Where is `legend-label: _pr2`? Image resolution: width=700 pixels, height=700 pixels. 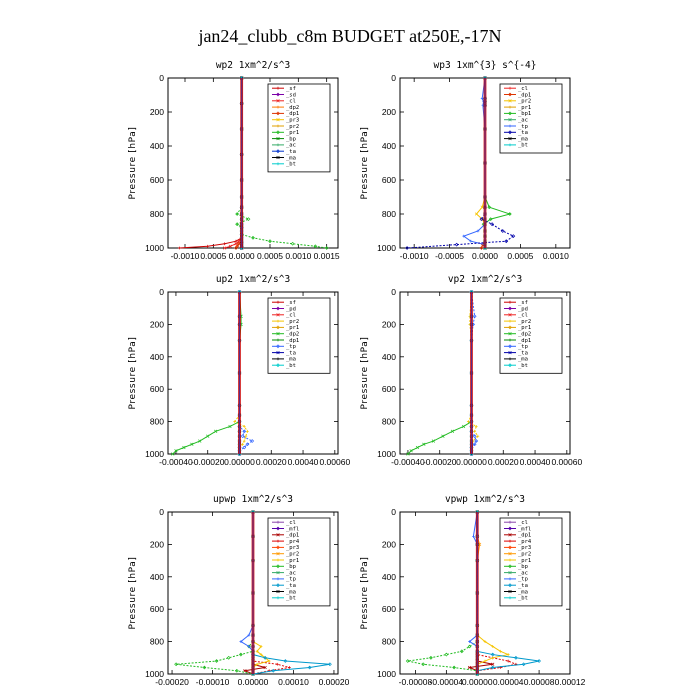 legend-label: _pr2 is located at coordinates (292, 322).